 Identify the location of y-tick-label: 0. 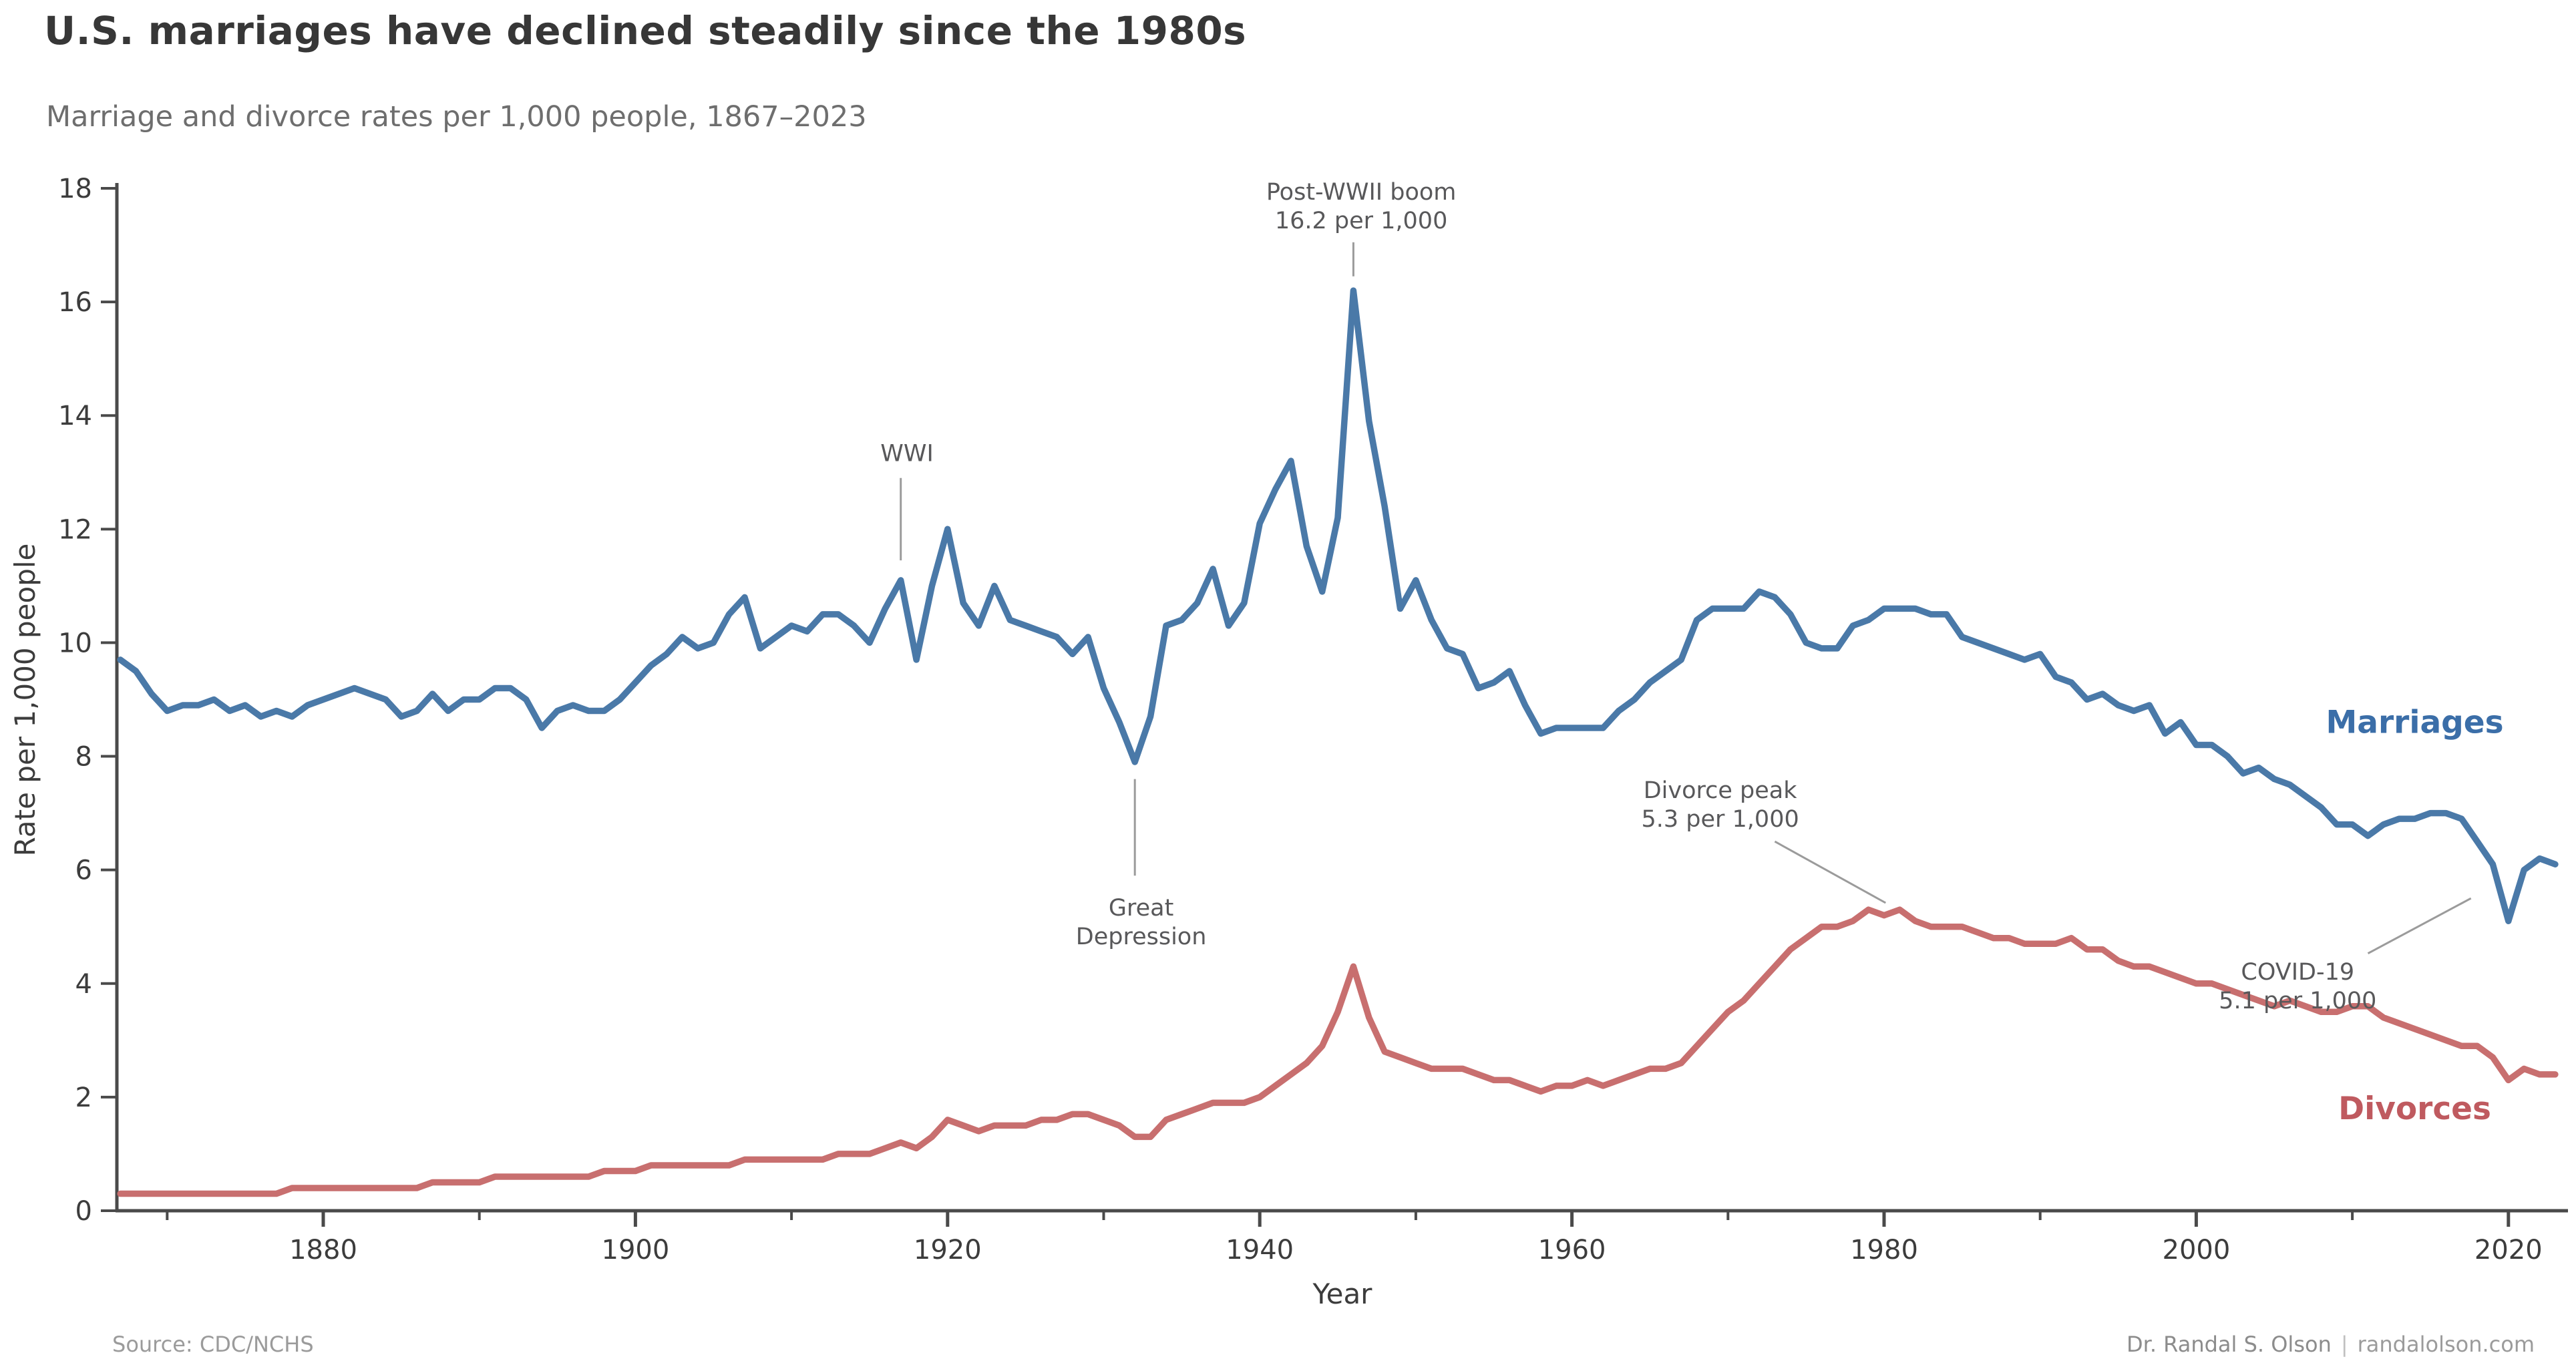
(83, 1211).